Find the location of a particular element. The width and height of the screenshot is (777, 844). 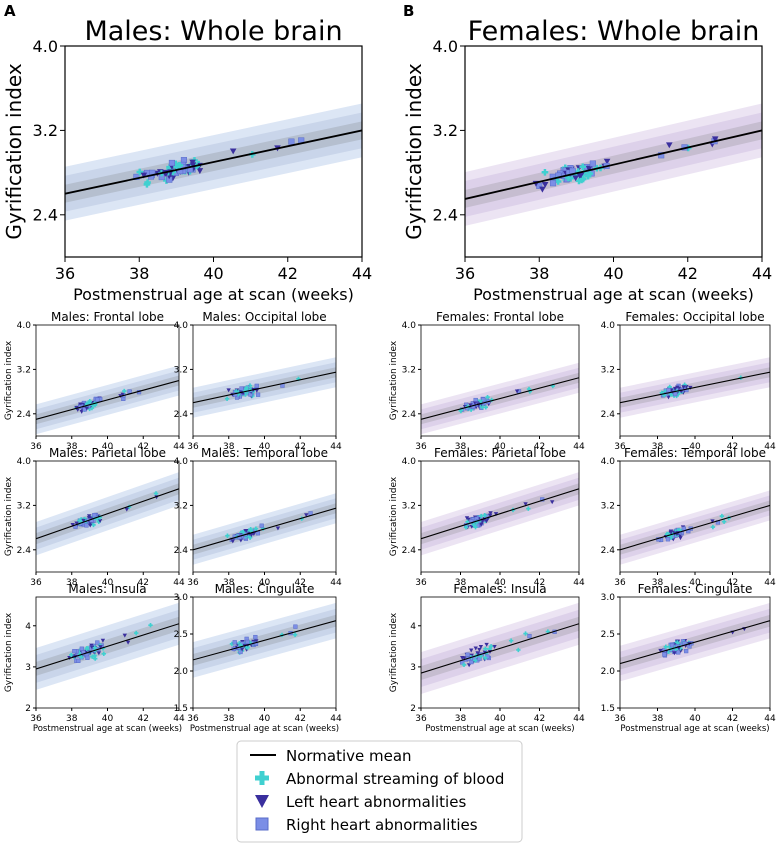

y-tick-label: 3.0 is located at coordinates (181, 598).